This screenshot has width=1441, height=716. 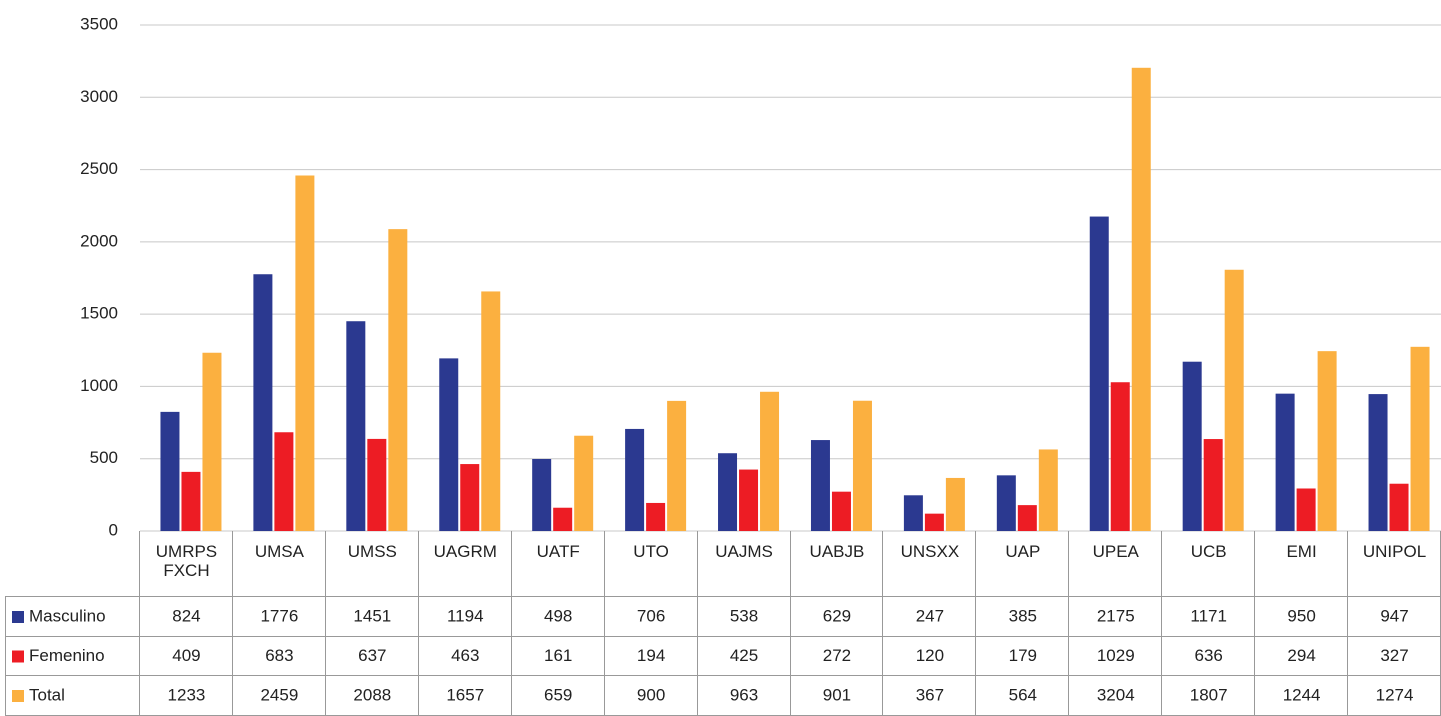 What do you see at coordinates (186, 655) in the screenshot?
I see `table-value: 409` at bounding box center [186, 655].